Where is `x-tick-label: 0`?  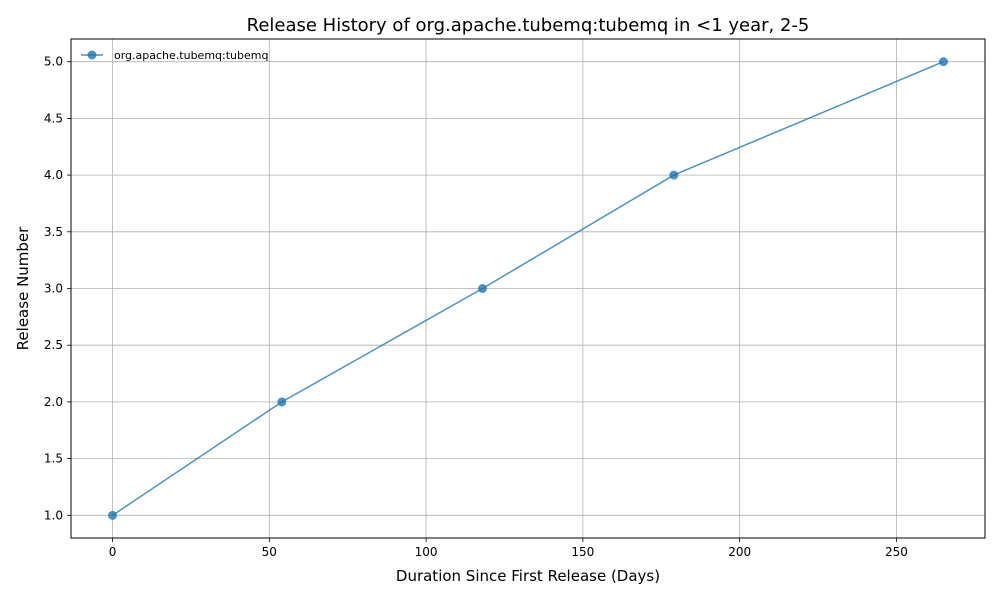 x-tick-label: 0 is located at coordinates (113, 552).